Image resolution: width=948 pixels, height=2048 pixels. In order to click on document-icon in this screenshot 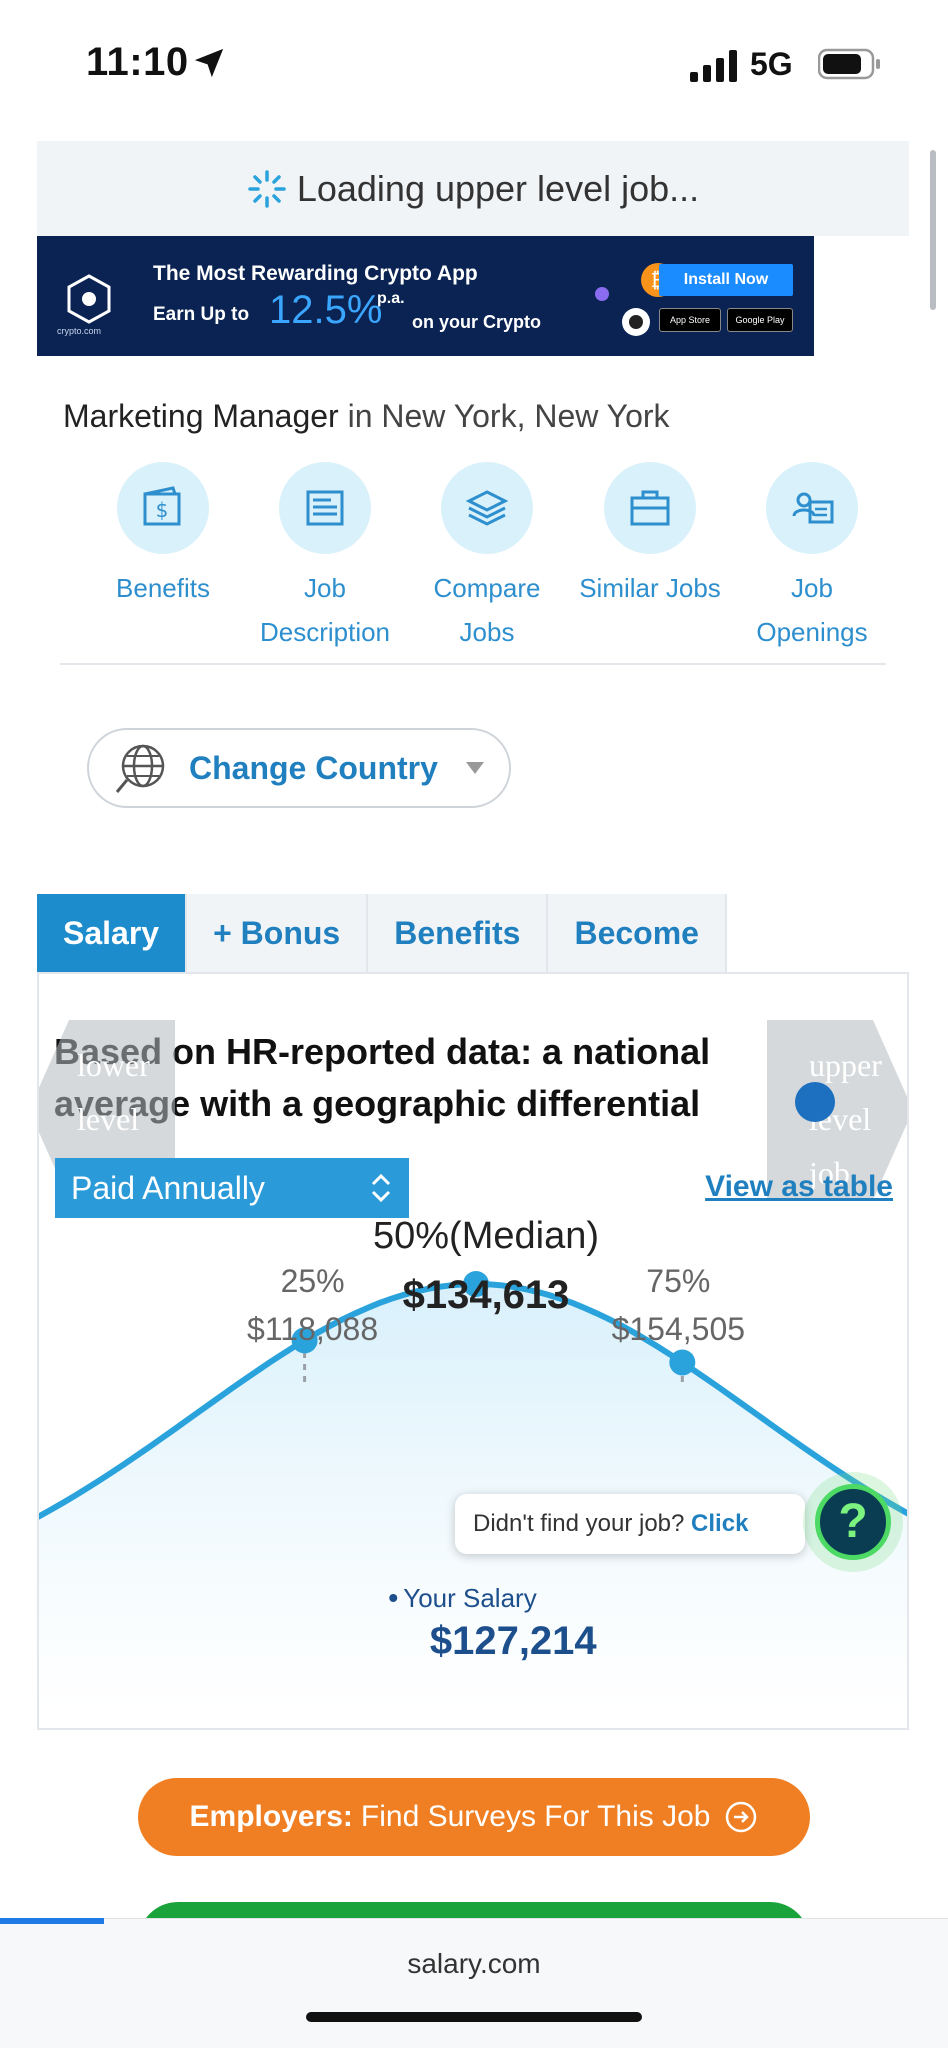, I will do `click(325, 508)`.